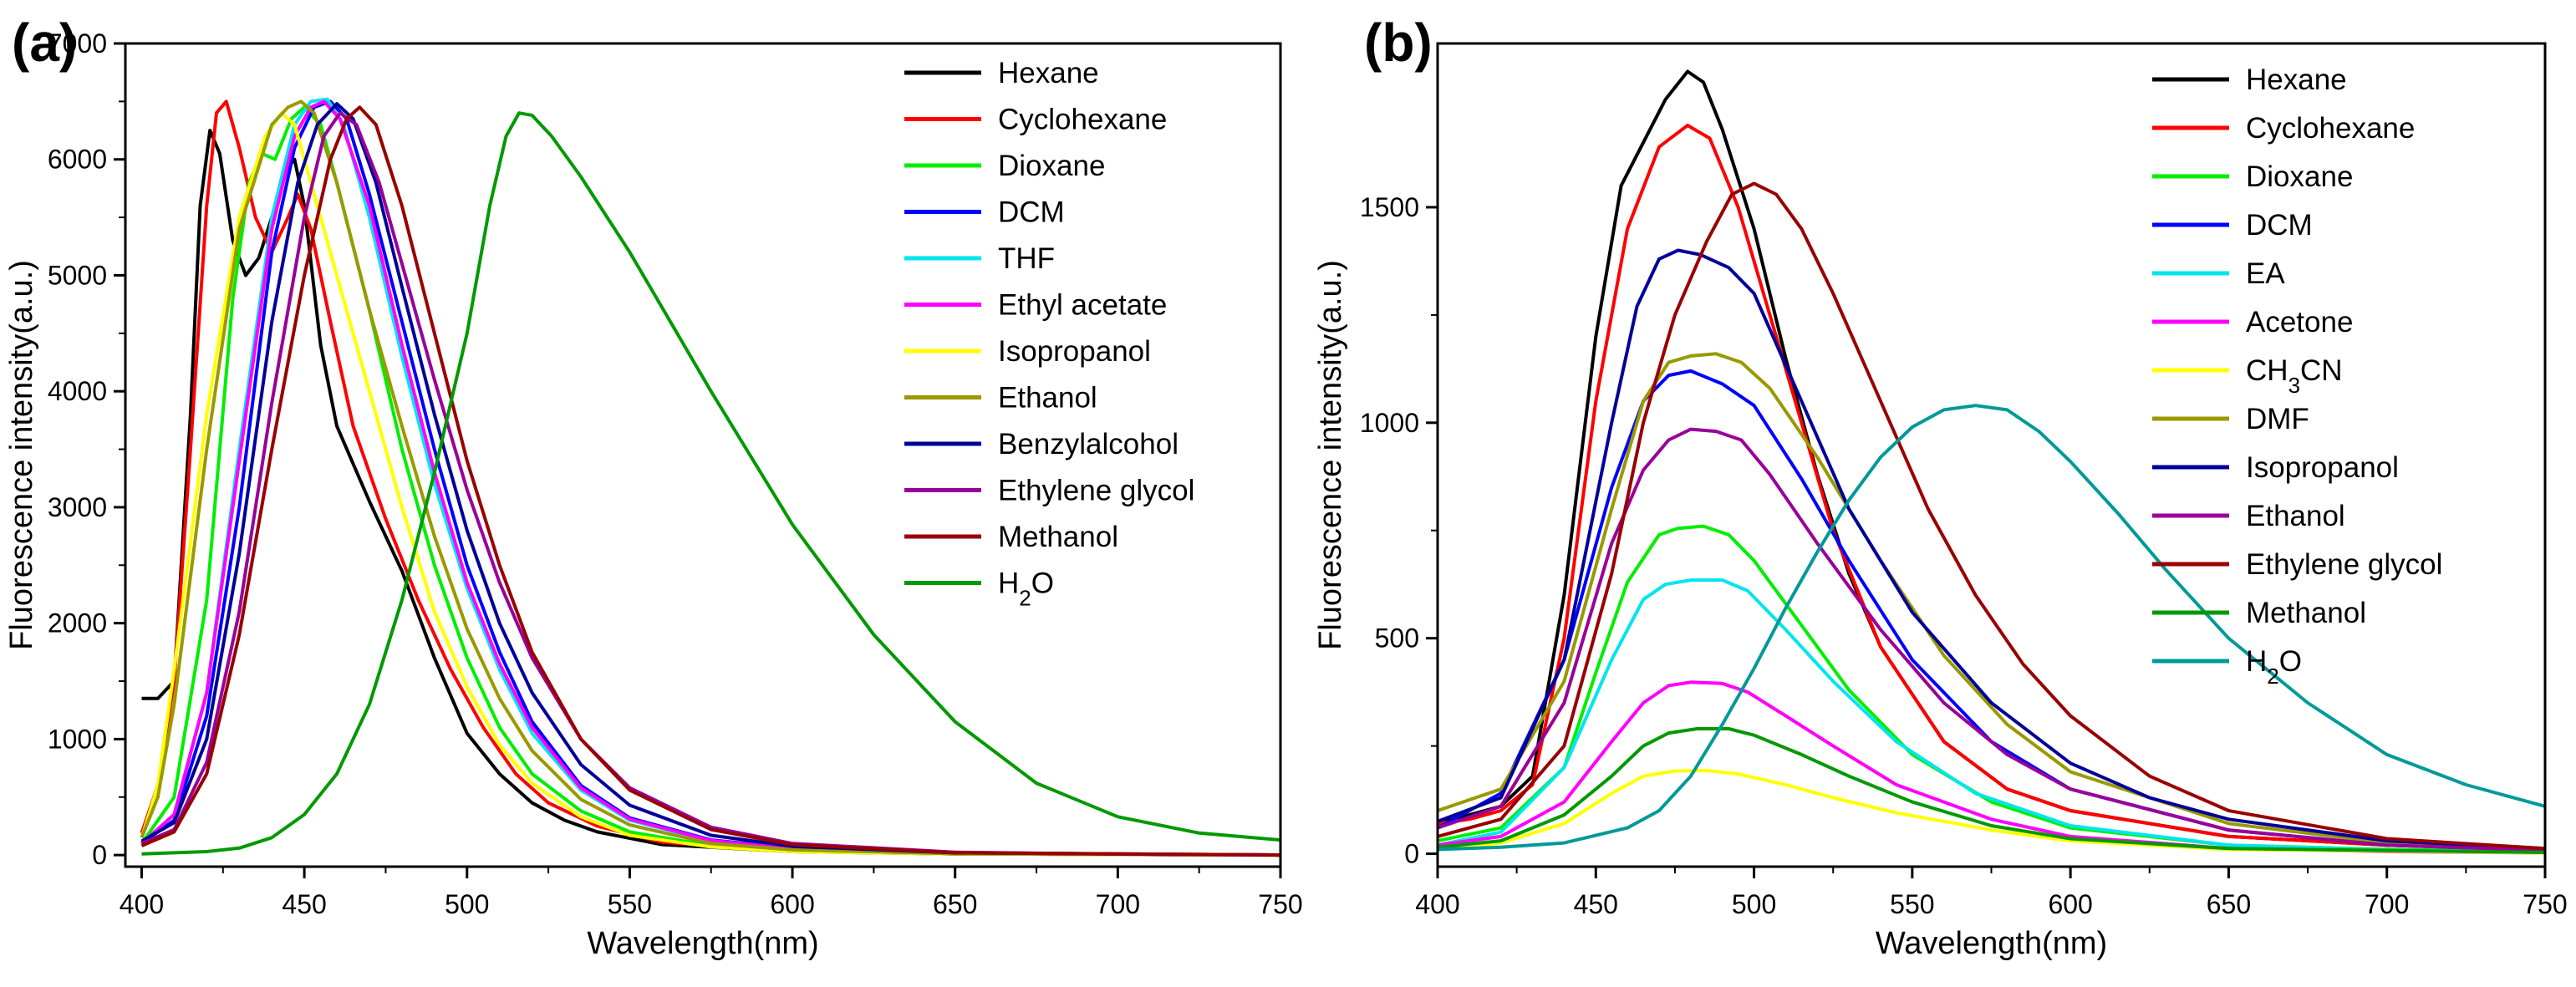 The height and width of the screenshot is (987, 2576). I want to click on y-tick-label: 500, so click(1397, 638).